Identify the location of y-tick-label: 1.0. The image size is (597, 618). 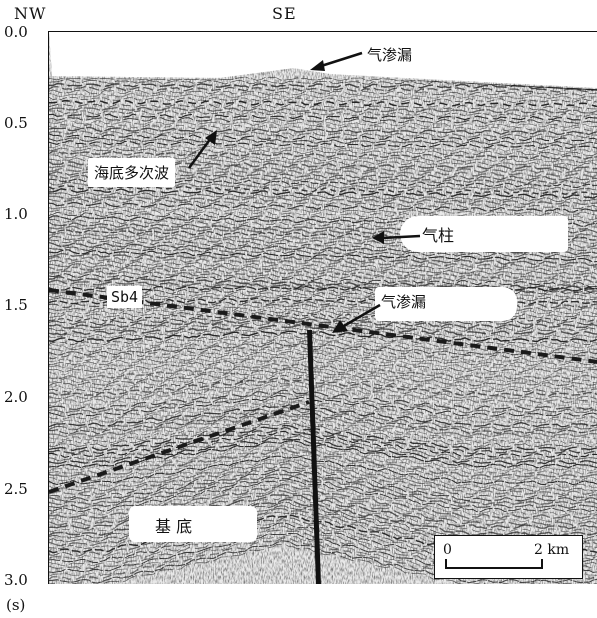
(16, 214).